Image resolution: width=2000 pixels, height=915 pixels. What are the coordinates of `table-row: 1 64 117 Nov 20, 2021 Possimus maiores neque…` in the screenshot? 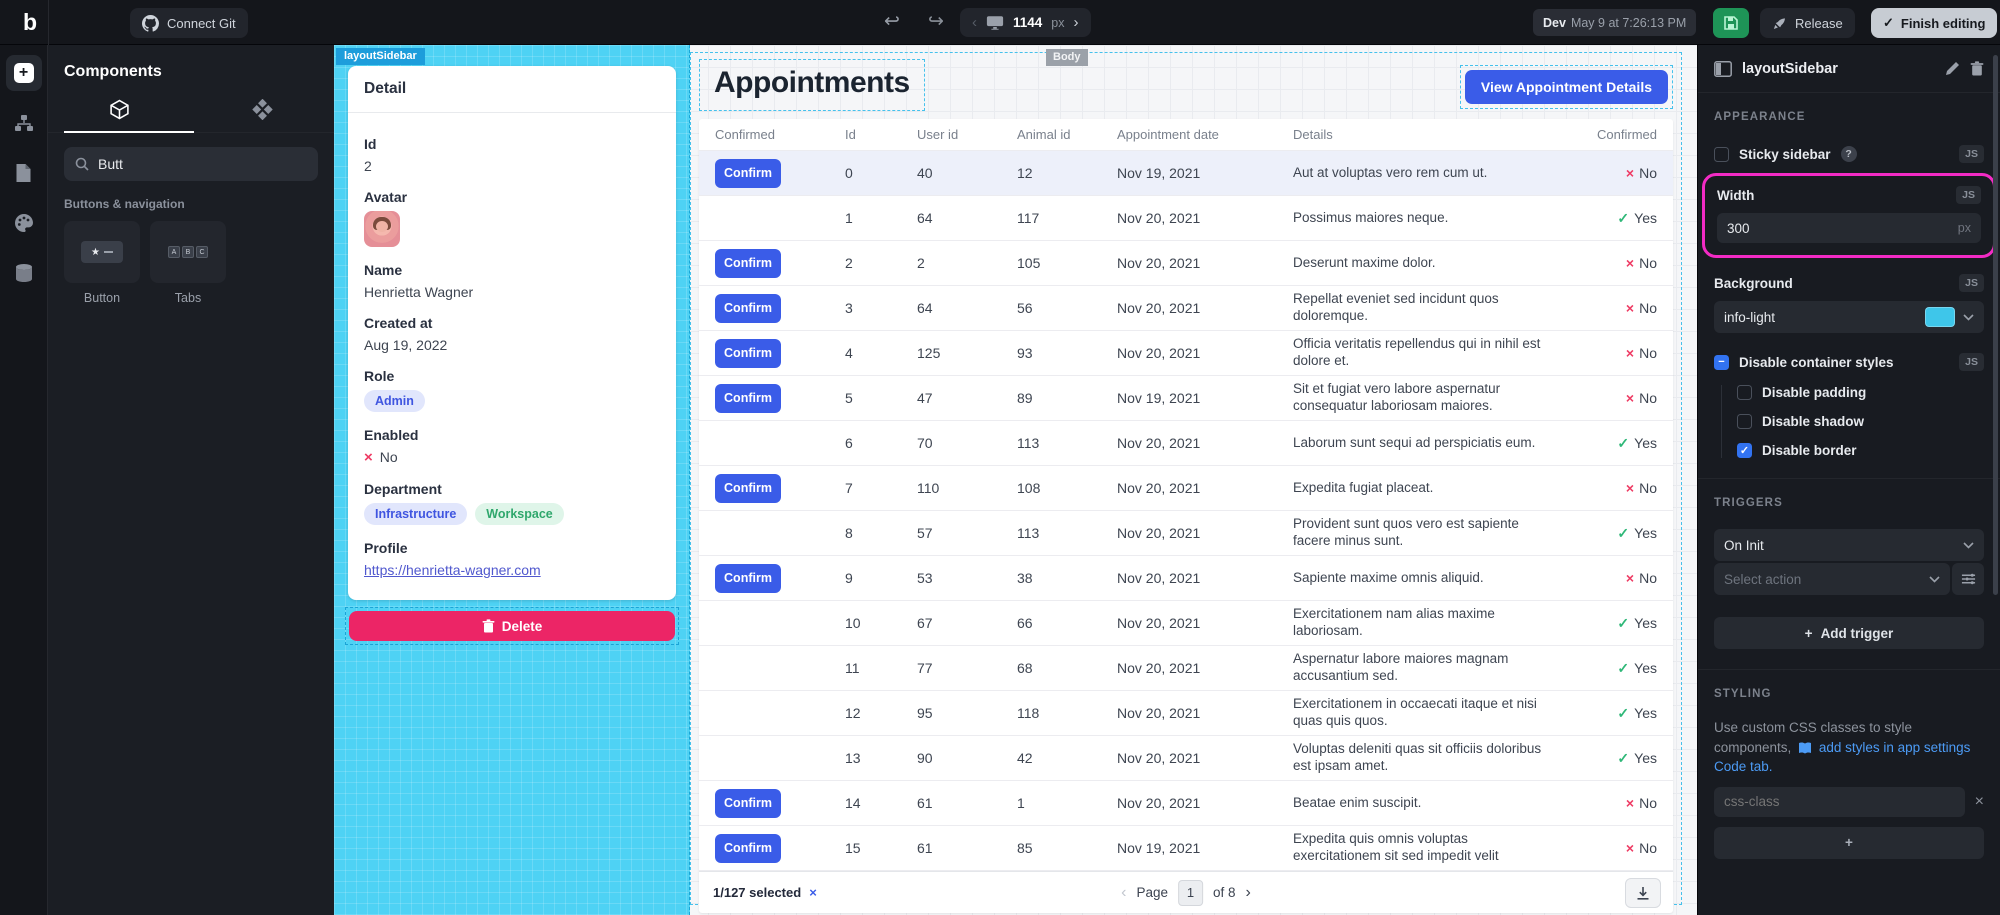 It's located at (1186, 218).